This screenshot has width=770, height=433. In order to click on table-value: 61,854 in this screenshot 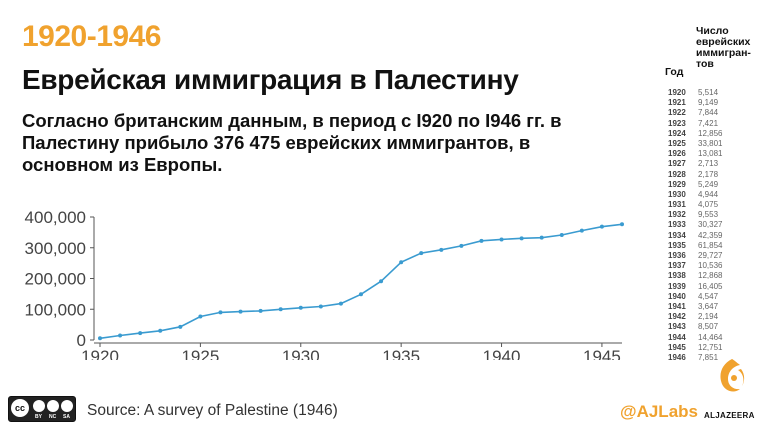, I will do `click(710, 245)`.